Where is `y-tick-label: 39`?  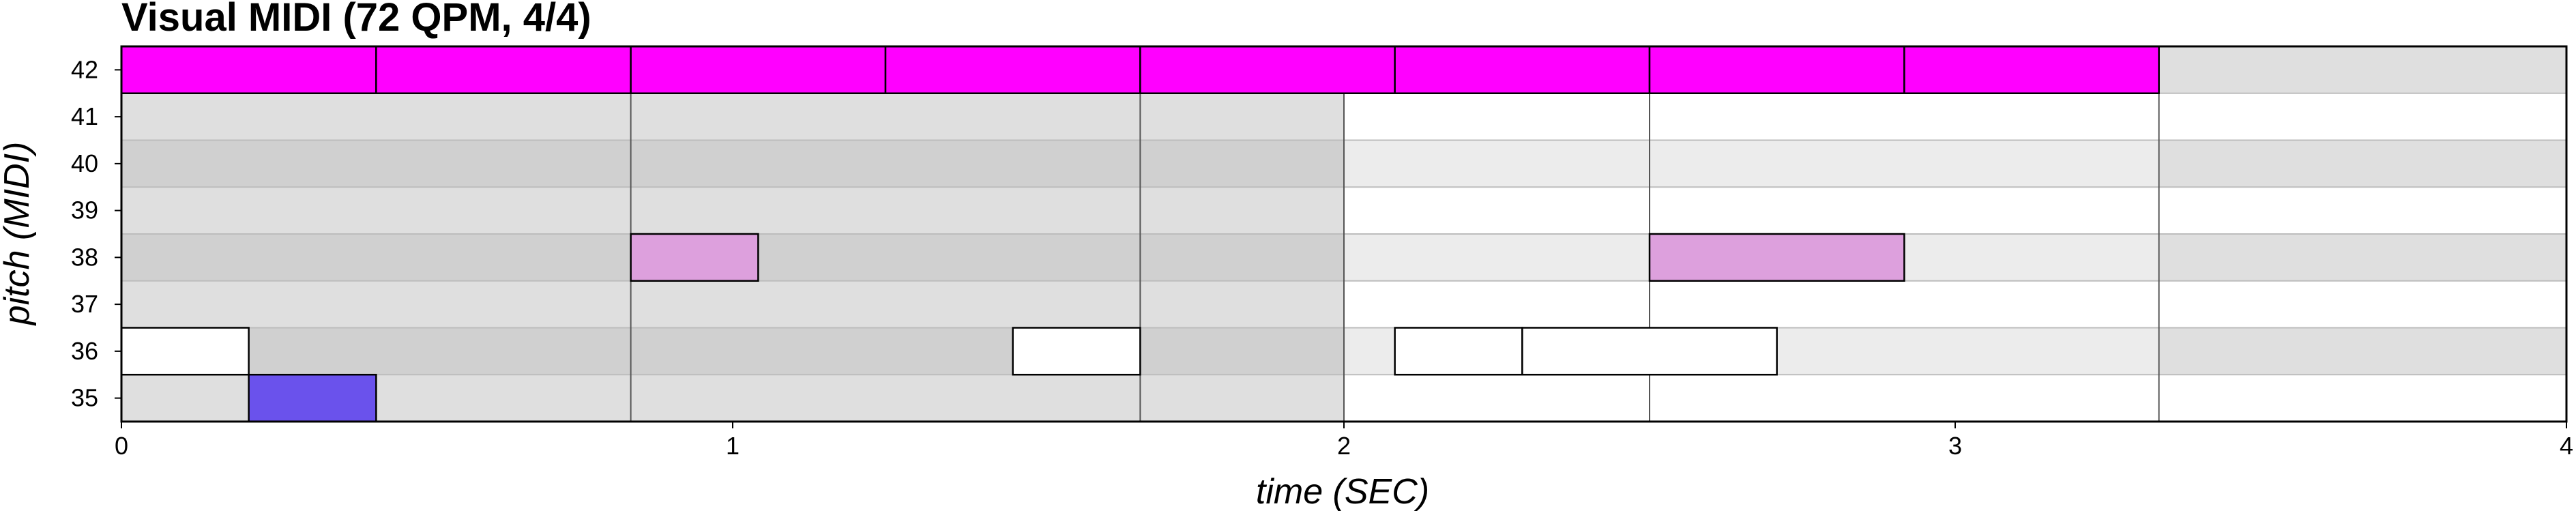
y-tick-label: 39 is located at coordinates (84, 210).